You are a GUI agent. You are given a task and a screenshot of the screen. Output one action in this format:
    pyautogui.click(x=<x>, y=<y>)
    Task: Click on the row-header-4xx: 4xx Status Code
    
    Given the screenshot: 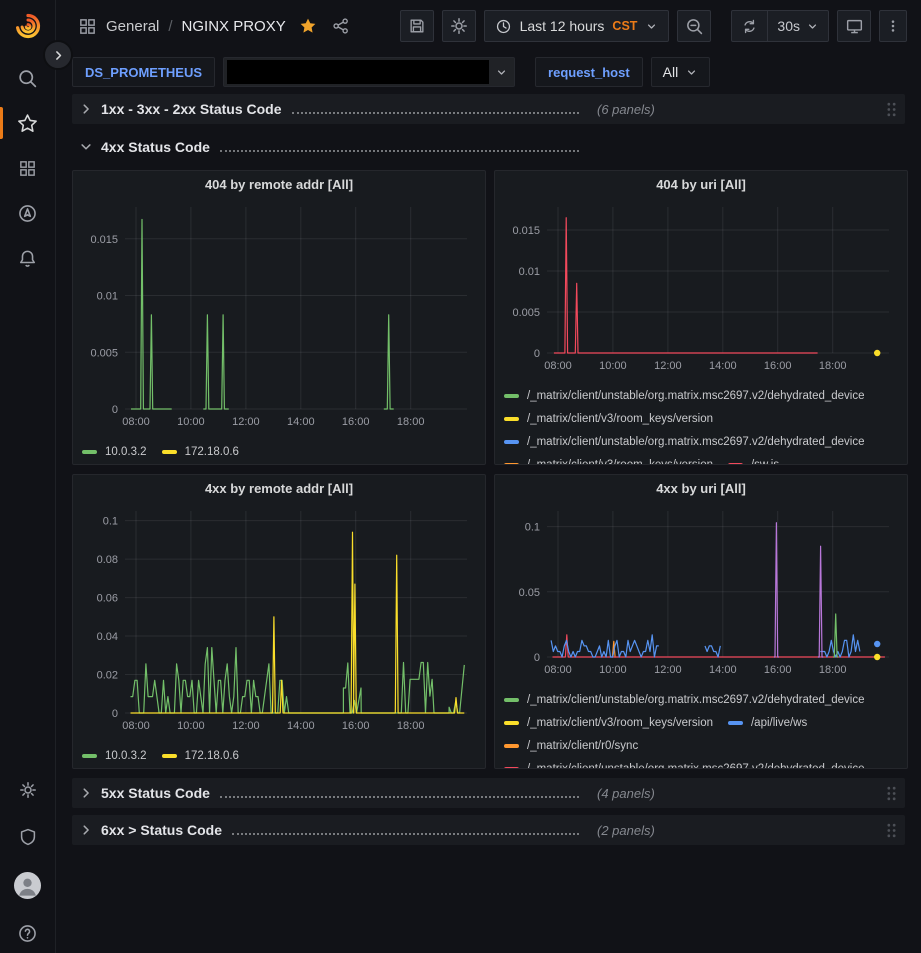 What is the action you would take?
    pyautogui.click(x=488, y=147)
    